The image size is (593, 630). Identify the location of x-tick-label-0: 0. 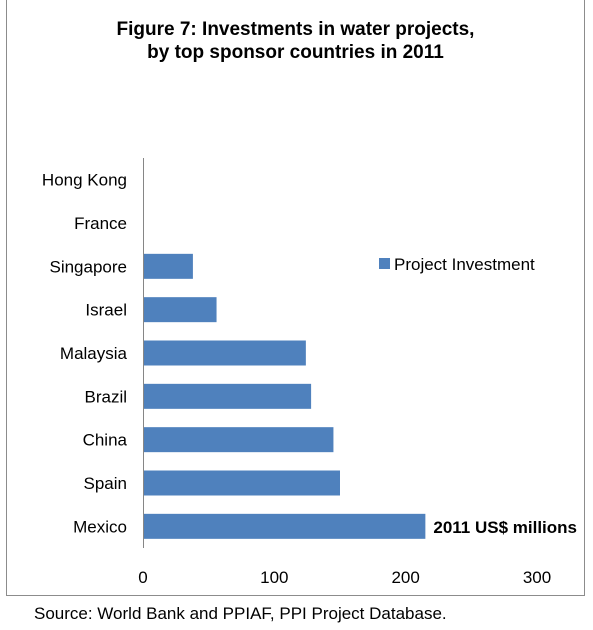
(142, 577).